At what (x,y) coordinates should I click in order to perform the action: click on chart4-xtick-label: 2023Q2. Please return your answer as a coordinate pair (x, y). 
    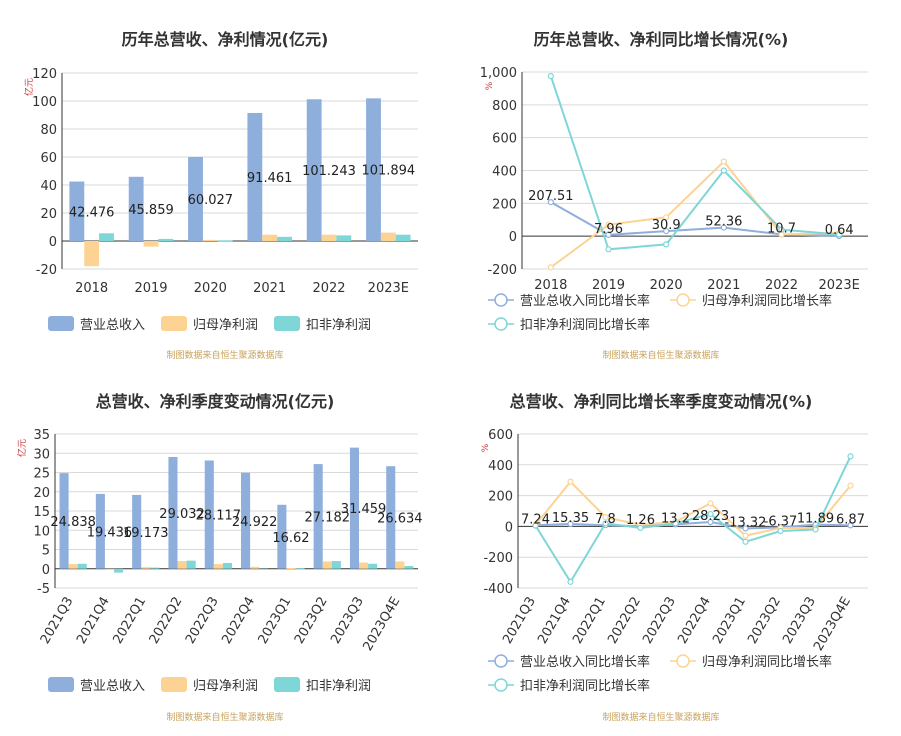
    Looking at the image, I should click on (764, 621).